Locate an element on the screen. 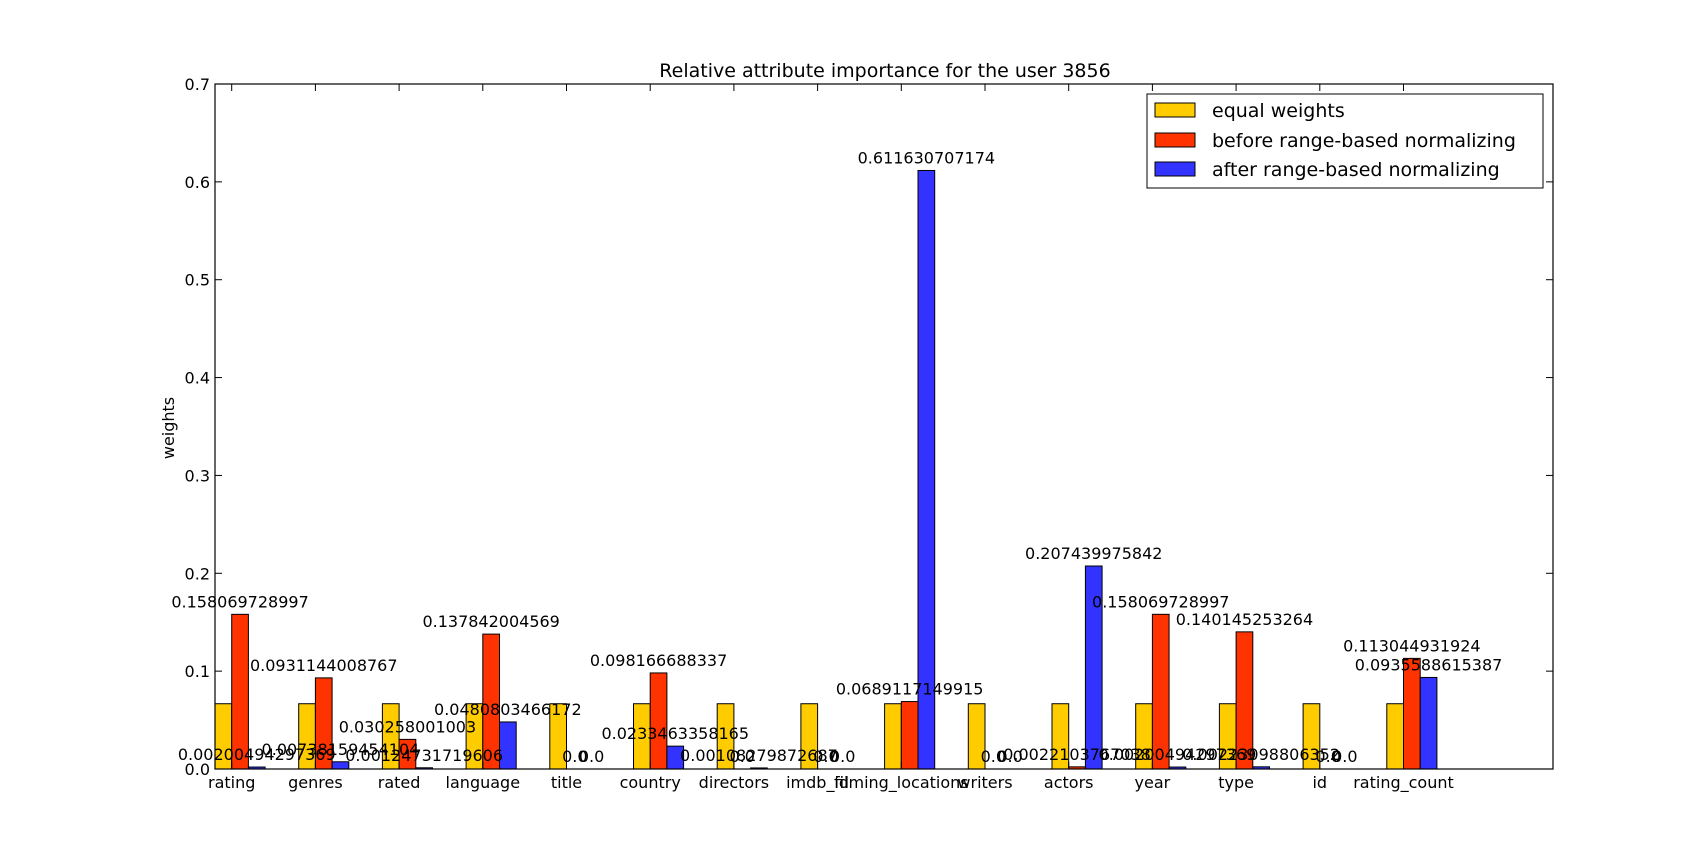 The width and height of the screenshot is (1707, 846). x-tick-label-rating-count: rating_count is located at coordinates (1403, 783).